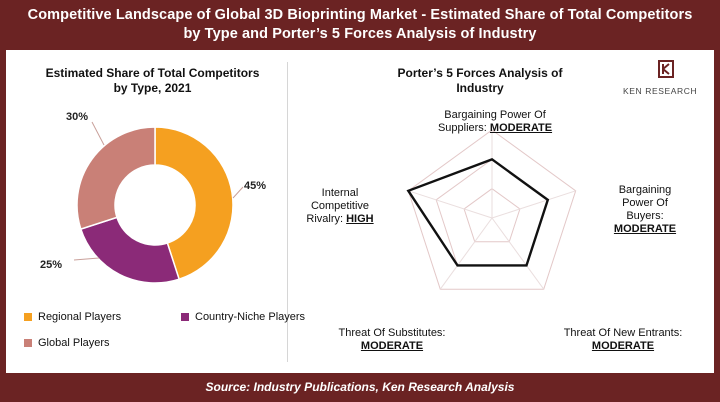 The height and width of the screenshot is (402, 720). I want to click on legend-item-global: Global Players, so click(67, 343).